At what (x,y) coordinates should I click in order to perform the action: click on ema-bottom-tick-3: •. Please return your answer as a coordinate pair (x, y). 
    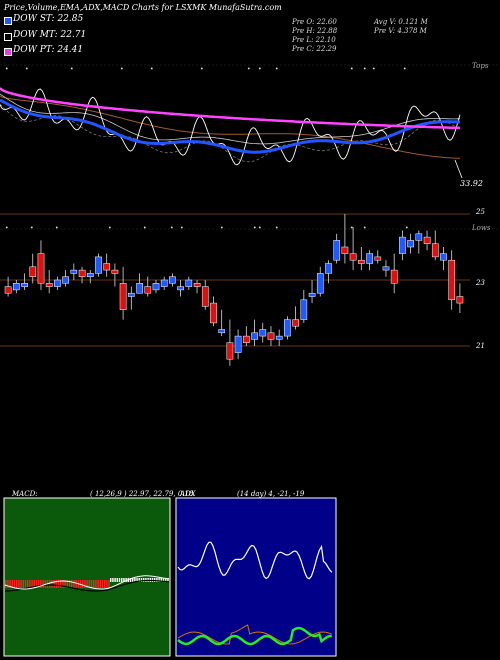
    Looking at the image, I should click on (110, 228).